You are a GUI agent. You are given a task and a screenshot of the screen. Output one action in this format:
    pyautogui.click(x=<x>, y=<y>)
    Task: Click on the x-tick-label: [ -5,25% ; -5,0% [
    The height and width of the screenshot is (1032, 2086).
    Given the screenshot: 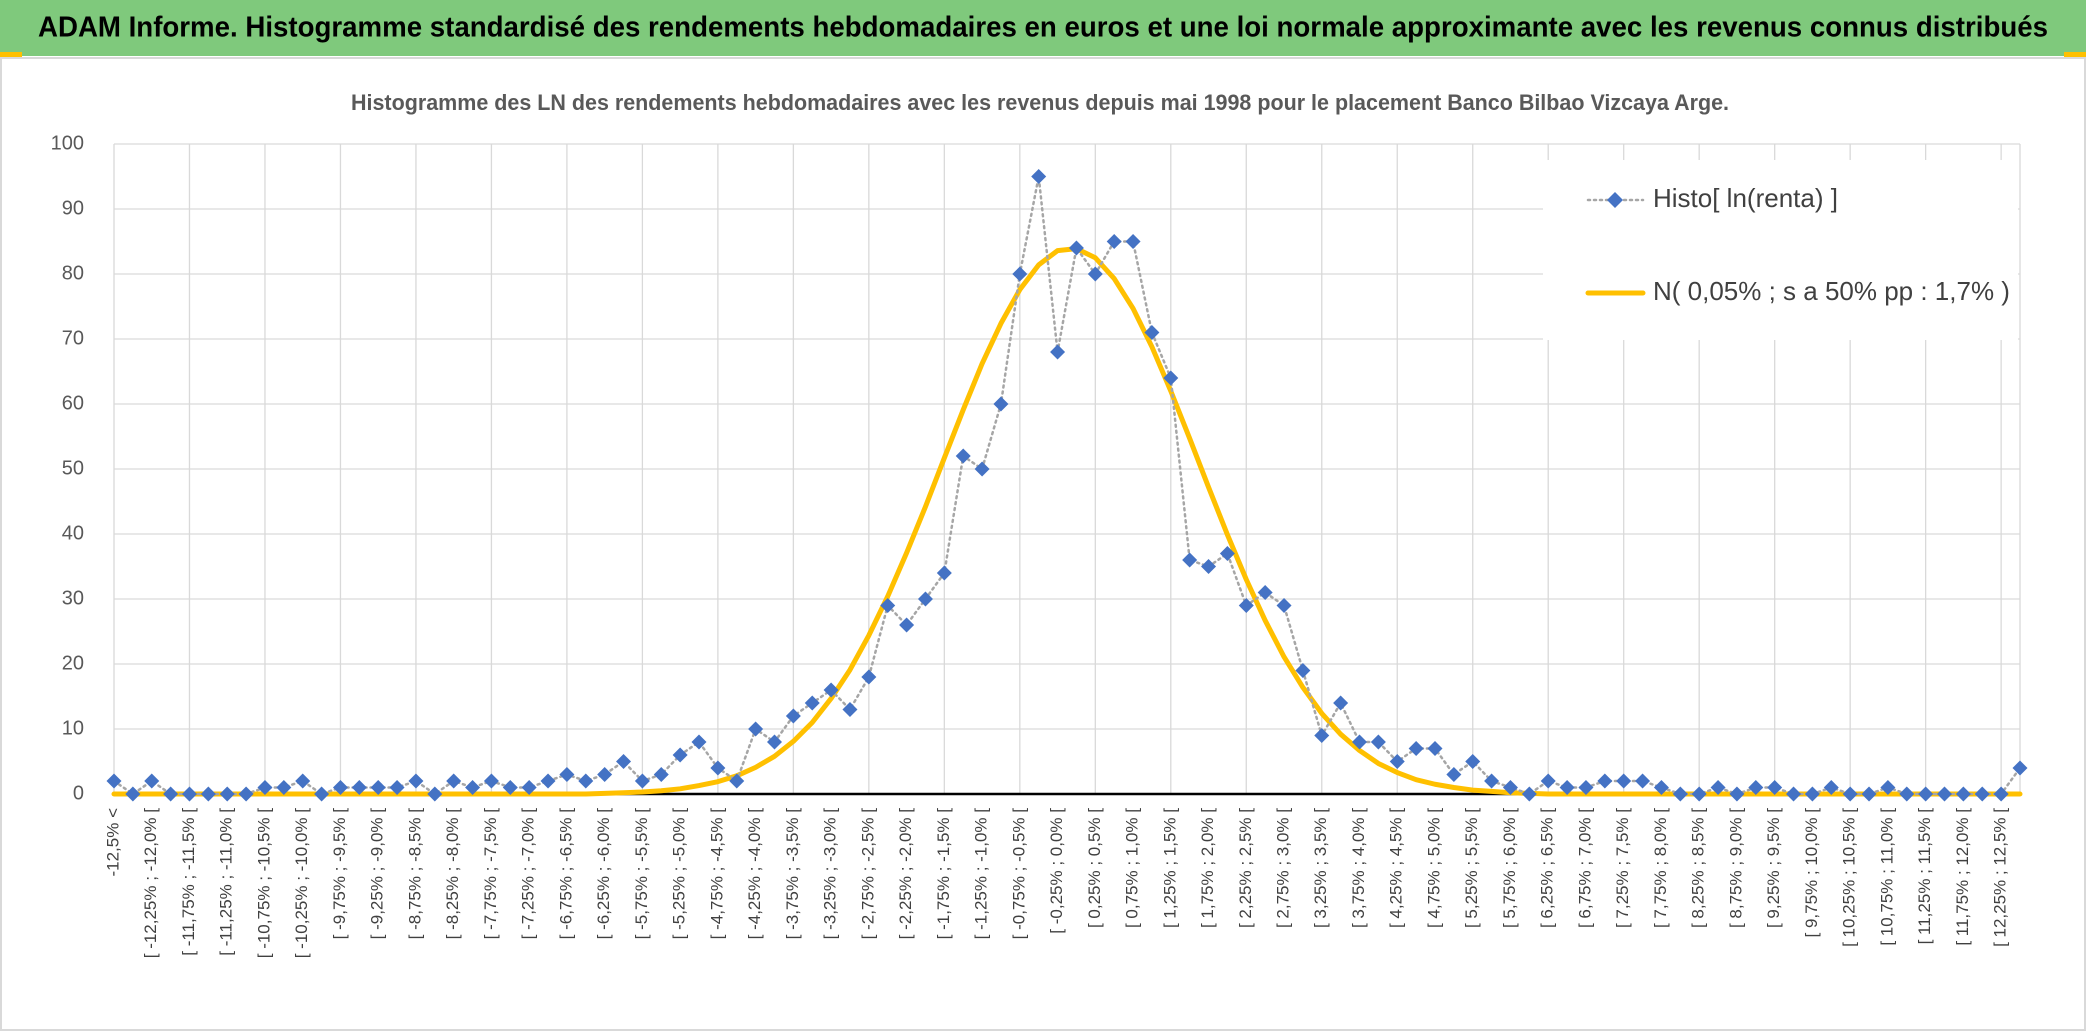 What is the action you would take?
    pyautogui.click(x=679, y=874)
    